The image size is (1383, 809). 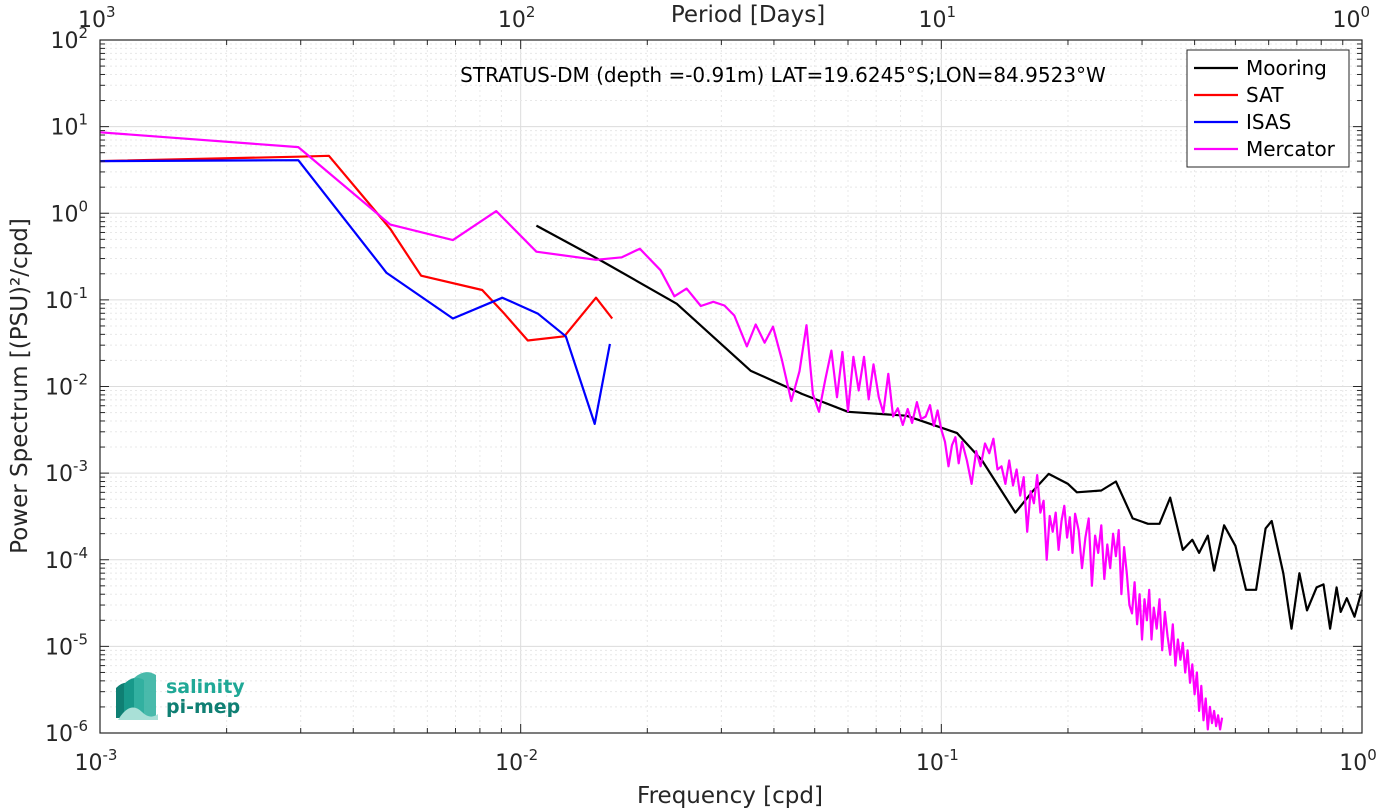 What do you see at coordinates (66, 472) in the screenshot?
I see `y-tick-label: 10⁻³` at bounding box center [66, 472].